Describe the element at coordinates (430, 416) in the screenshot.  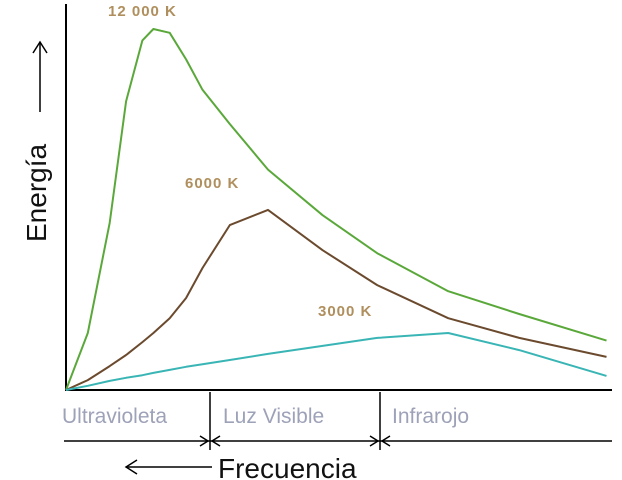
I see `region-label: Infrarojo` at that location.